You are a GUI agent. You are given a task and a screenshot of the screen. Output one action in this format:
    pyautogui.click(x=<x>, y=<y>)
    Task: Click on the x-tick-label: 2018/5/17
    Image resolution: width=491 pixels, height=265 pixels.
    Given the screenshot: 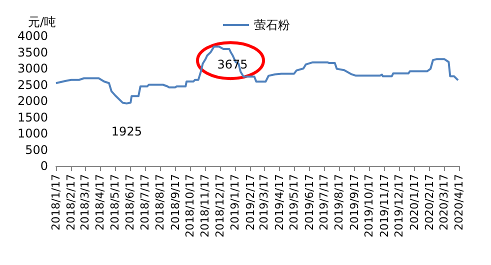 What is the action you would take?
    pyautogui.click(x=115, y=202)
    